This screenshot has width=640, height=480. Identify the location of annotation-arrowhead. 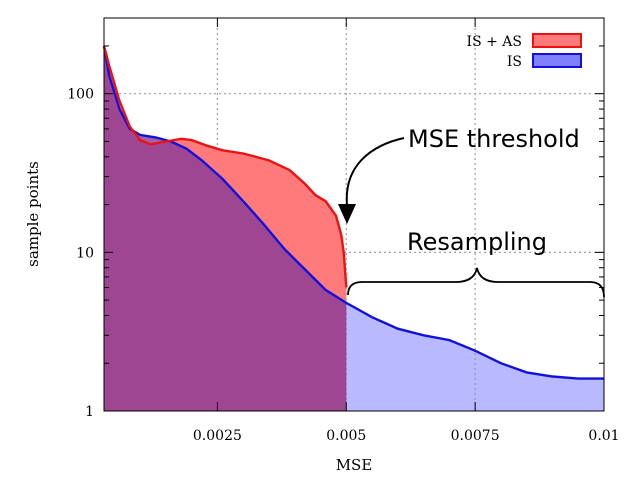
(347, 214).